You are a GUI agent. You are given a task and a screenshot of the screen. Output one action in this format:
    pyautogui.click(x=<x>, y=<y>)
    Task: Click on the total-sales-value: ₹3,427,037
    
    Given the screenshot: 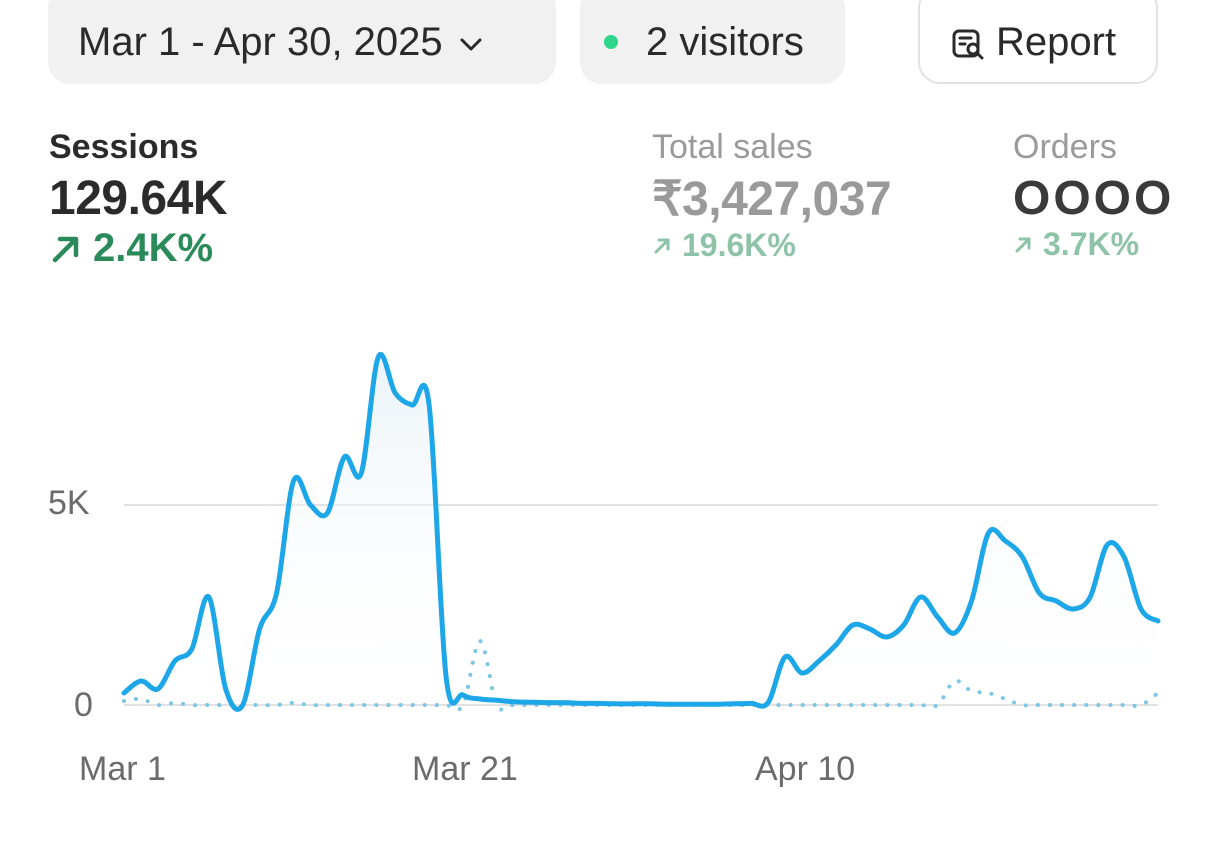 What is the action you would take?
    pyautogui.click(x=772, y=199)
    